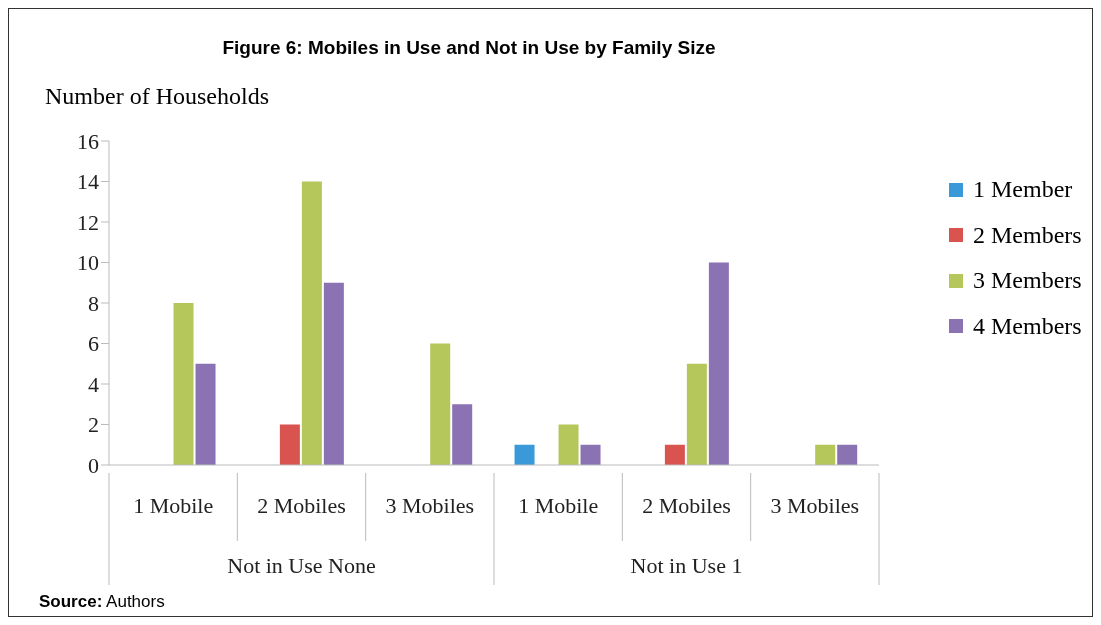  I want to click on y-tick-label: 6, so click(93, 344).